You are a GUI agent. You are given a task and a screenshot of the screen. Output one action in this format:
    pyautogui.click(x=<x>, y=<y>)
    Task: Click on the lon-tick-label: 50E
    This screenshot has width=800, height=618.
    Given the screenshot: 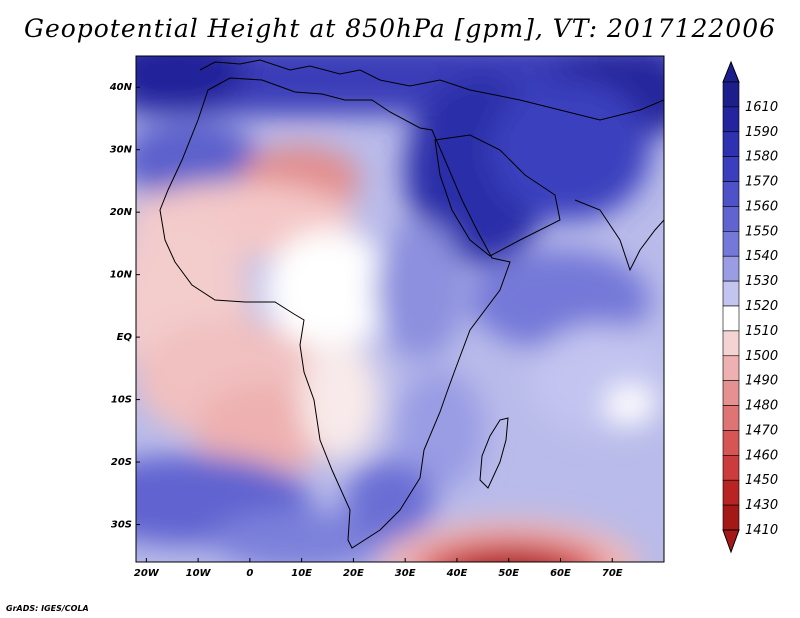 What is the action you would take?
    pyautogui.click(x=508, y=573)
    